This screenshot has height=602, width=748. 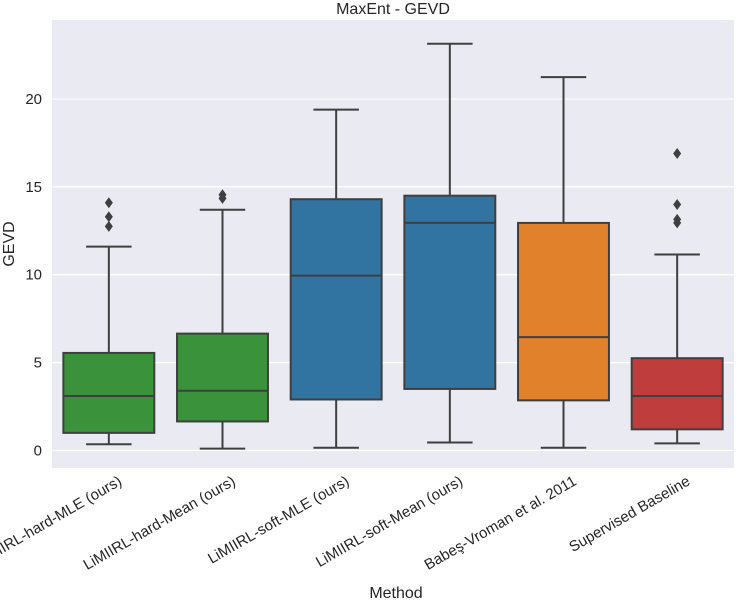 What do you see at coordinates (33, 99) in the screenshot?
I see `y-tick-label-20: 20` at bounding box center [33, 99].